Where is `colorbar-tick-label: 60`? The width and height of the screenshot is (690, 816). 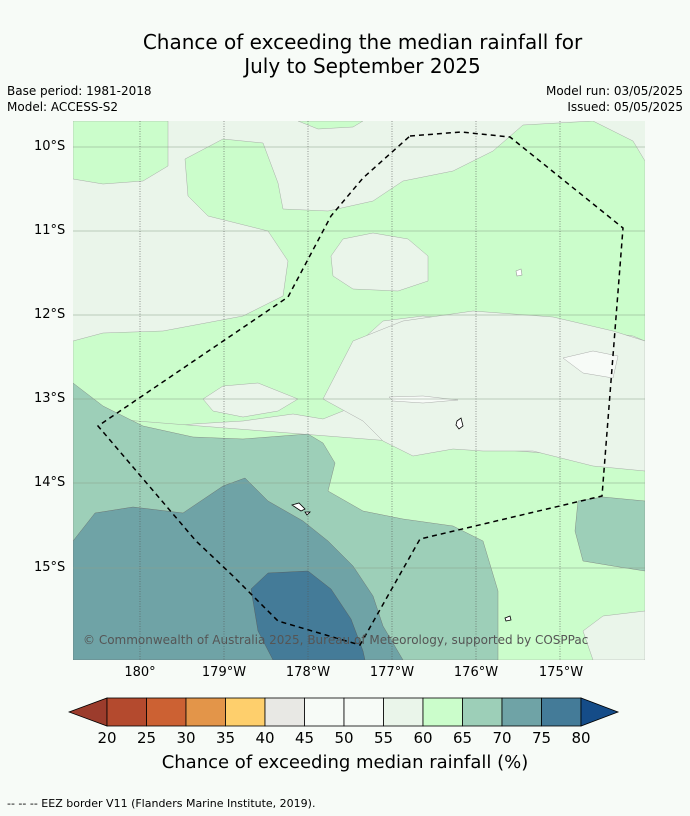 colorbar-tick-label: 60 is located at coordinates (423, 738).